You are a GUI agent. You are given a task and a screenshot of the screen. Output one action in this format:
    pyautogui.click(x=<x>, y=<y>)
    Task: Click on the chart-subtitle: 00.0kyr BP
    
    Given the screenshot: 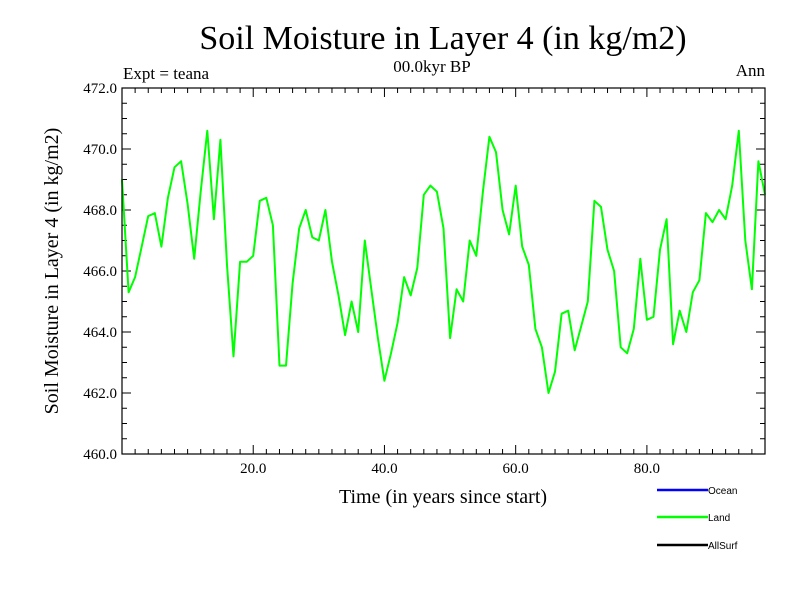 What is the action you would take?
    pyautogui.click(x=431, y=66)
    